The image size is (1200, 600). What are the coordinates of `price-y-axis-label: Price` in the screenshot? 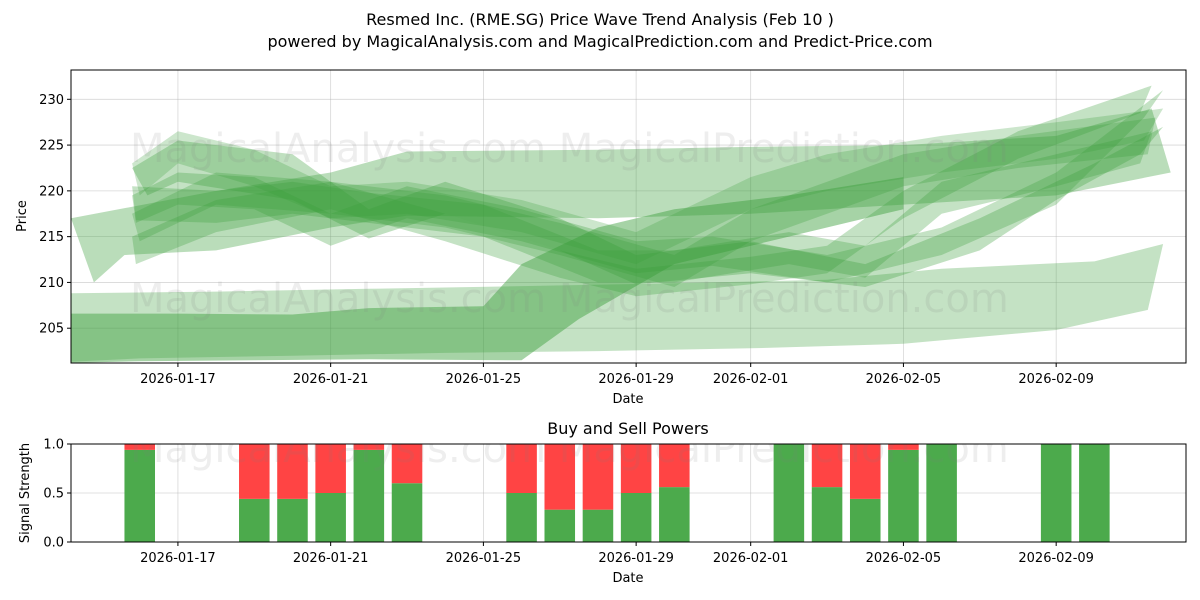 It's located at (22, 216).